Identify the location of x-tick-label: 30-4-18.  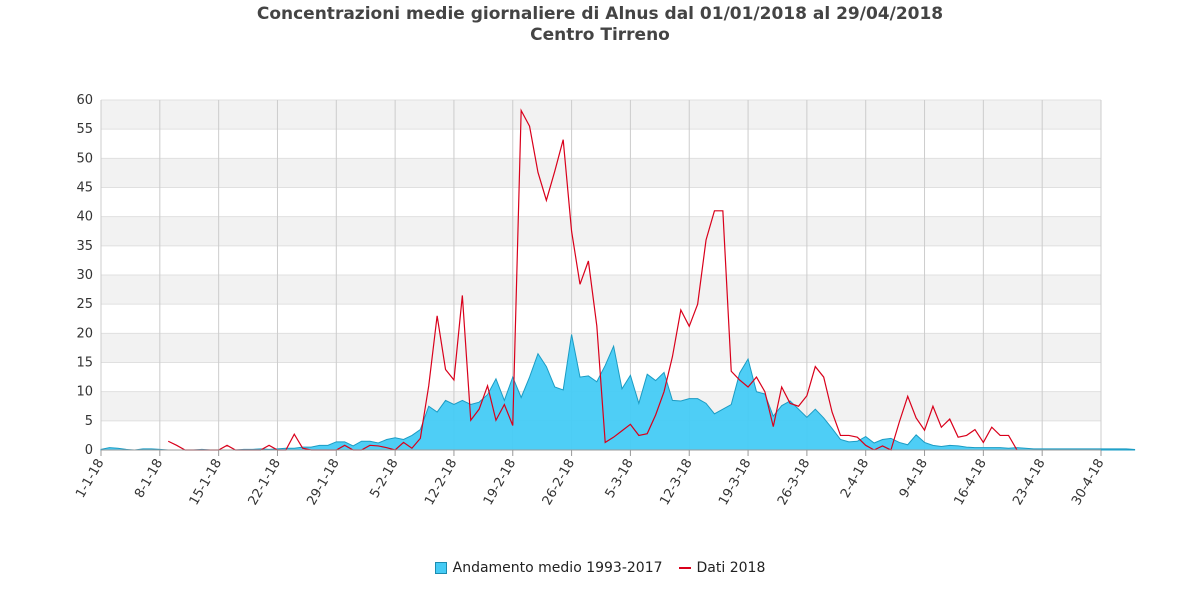
(1088, 482).